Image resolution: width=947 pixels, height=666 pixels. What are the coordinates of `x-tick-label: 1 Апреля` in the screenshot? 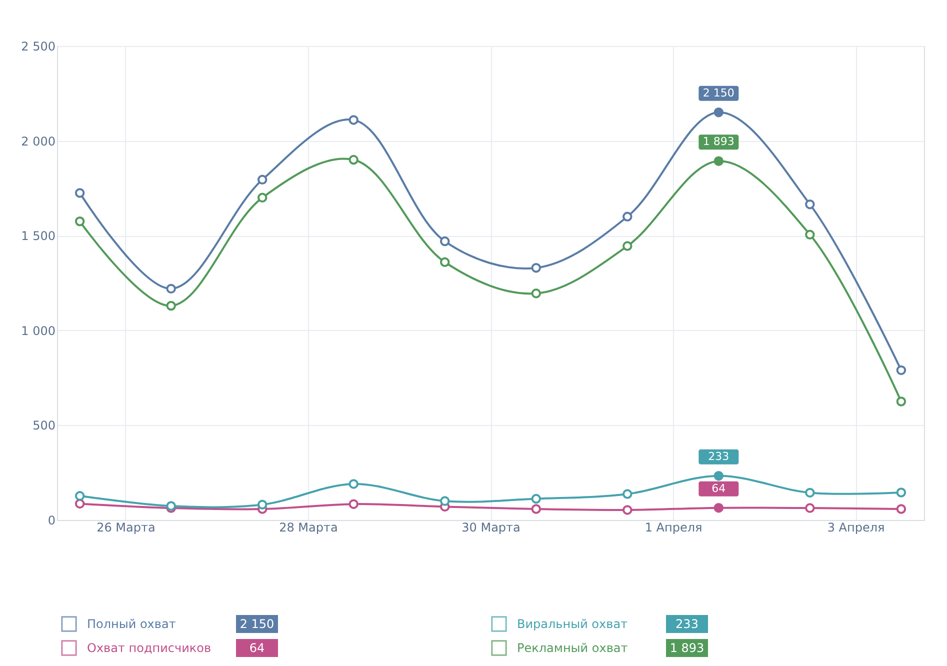 It's located at (673, 527).